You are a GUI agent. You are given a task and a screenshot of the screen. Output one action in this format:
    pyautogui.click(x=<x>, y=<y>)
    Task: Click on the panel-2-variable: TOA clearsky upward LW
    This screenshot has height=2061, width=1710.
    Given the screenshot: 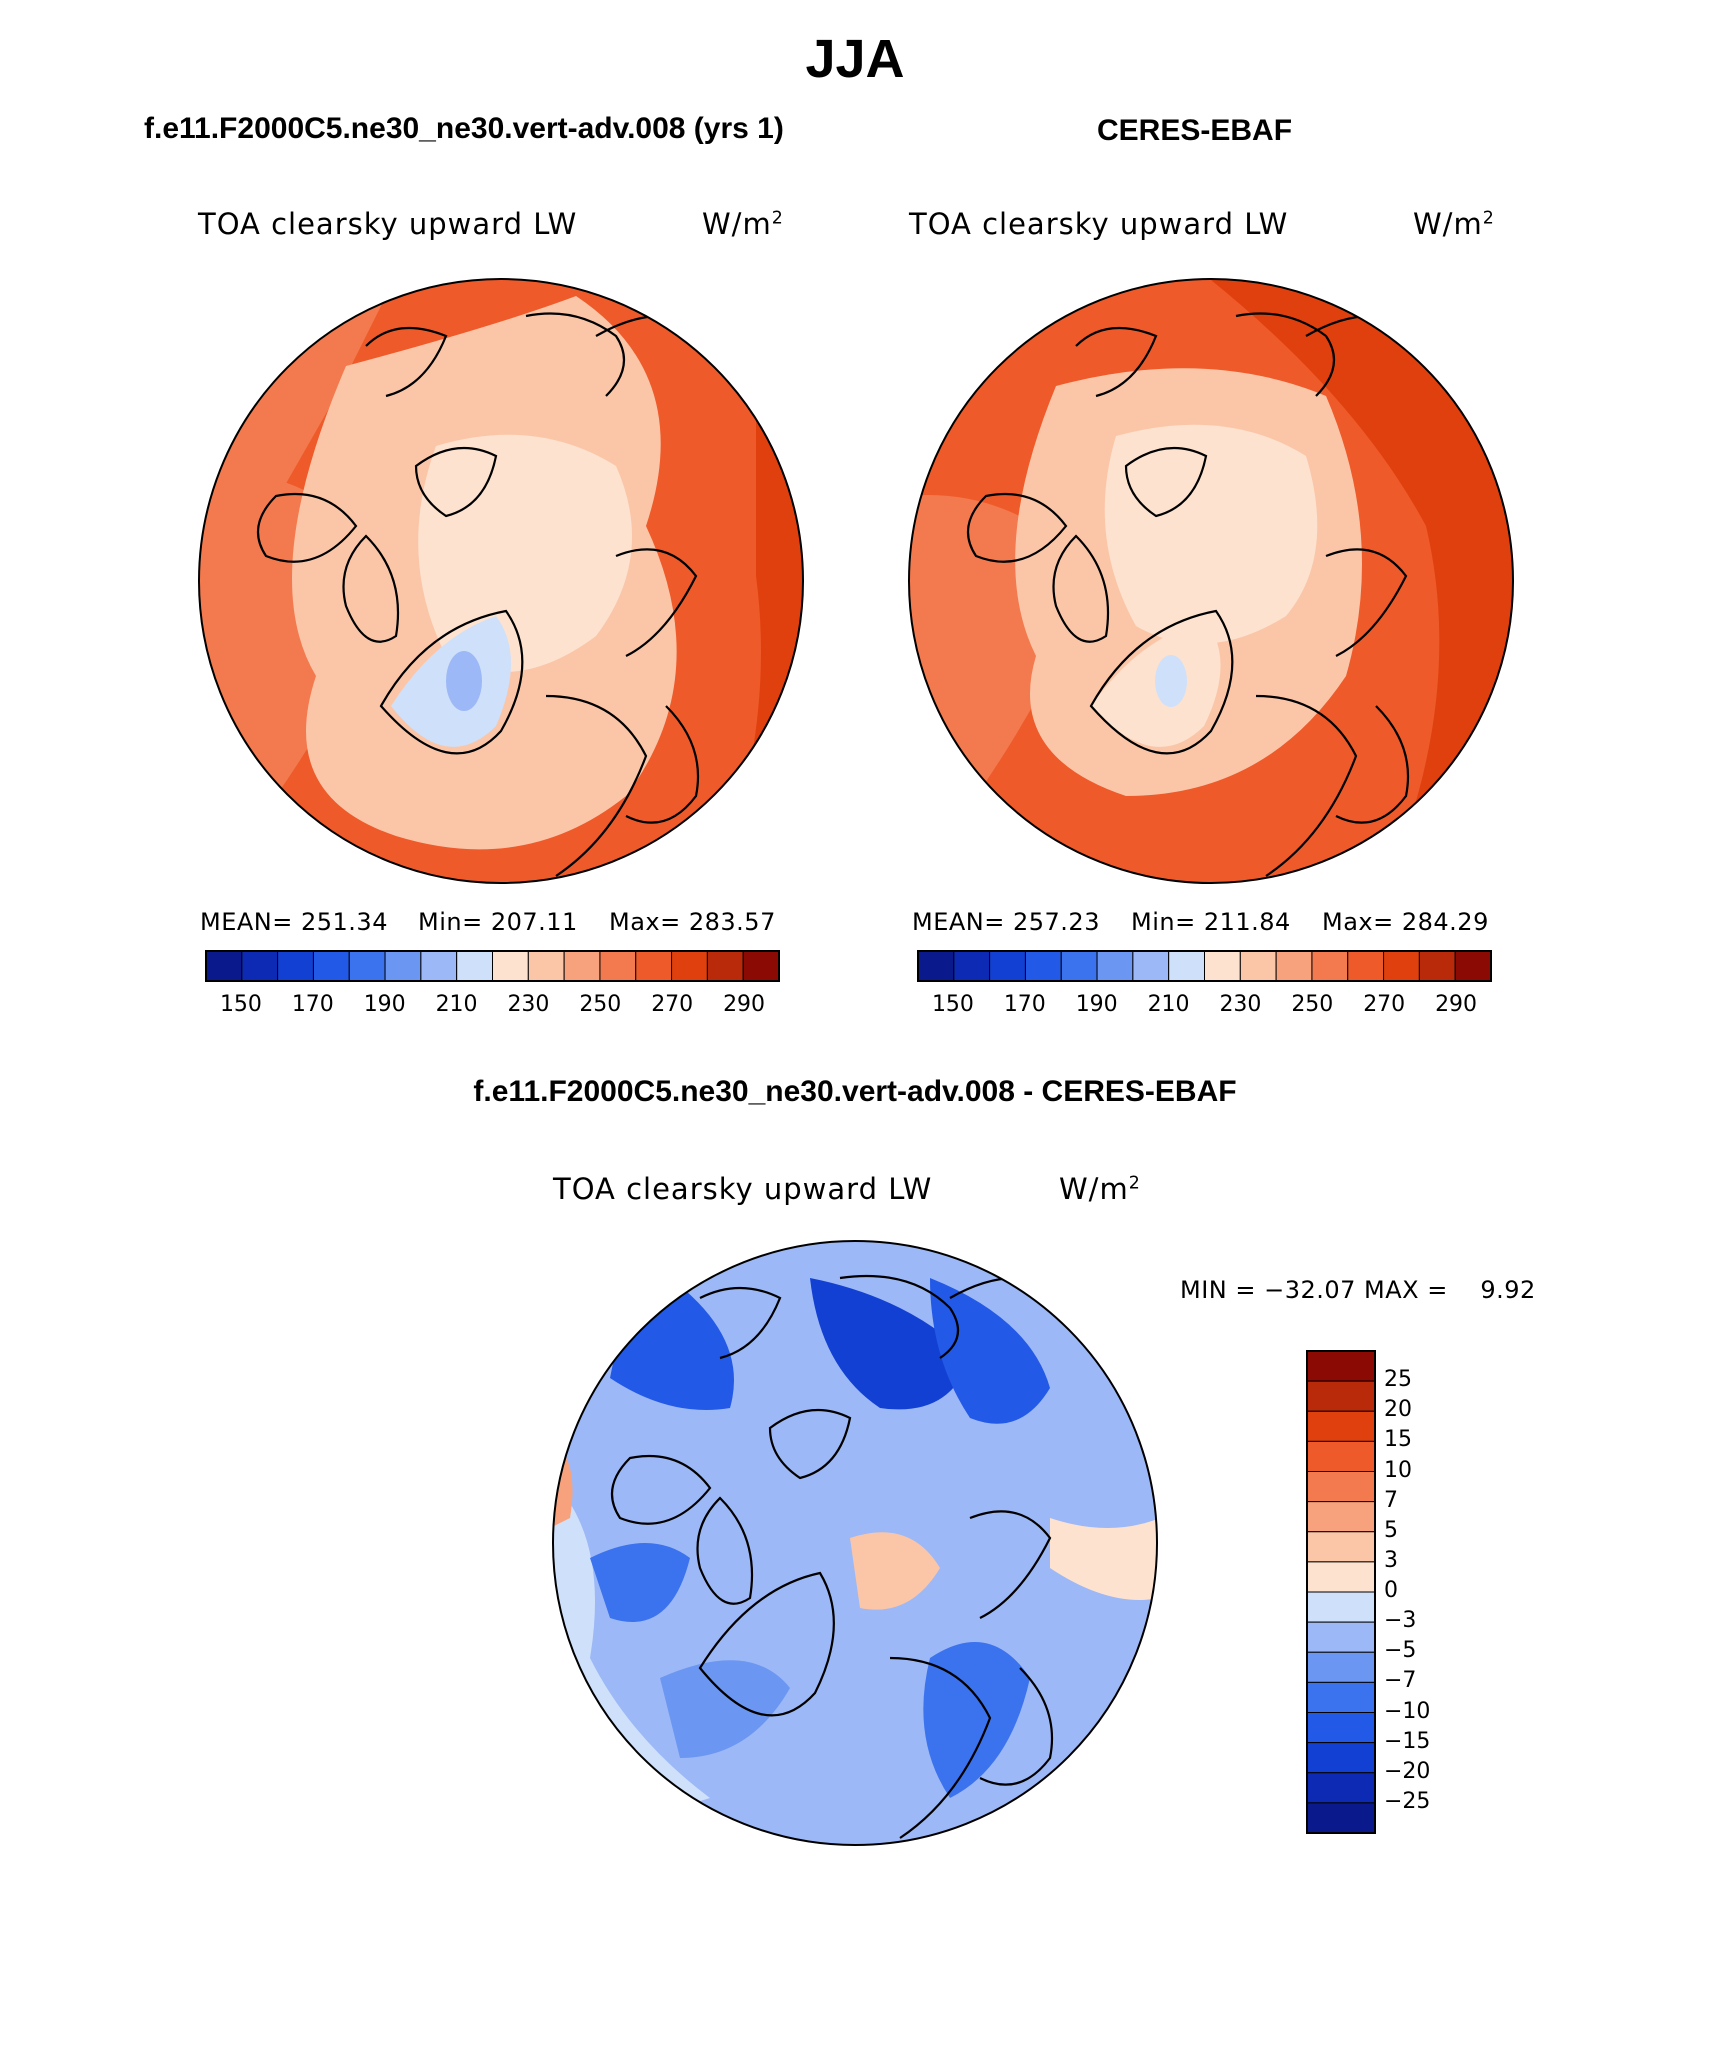 What is the action you would take?
    pyautogui.click(x=1099, y=224)
    